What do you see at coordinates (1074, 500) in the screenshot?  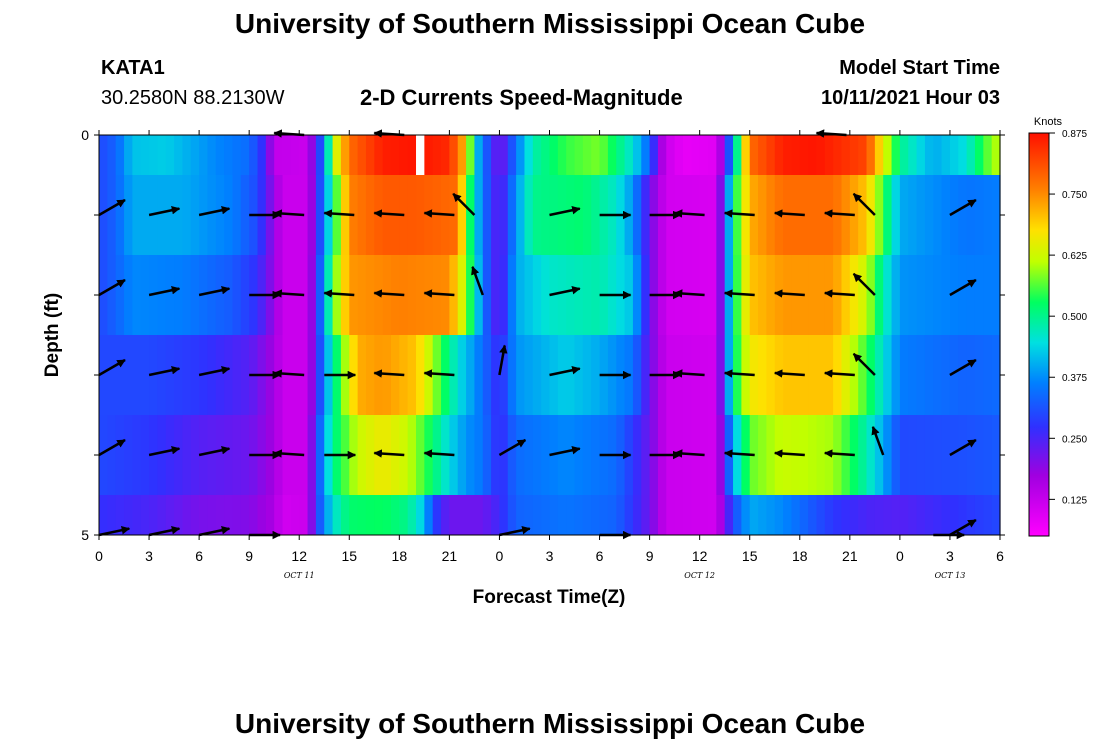 I see `colorbar-tick-label: 0.125` at bounding box center [1074, 500].